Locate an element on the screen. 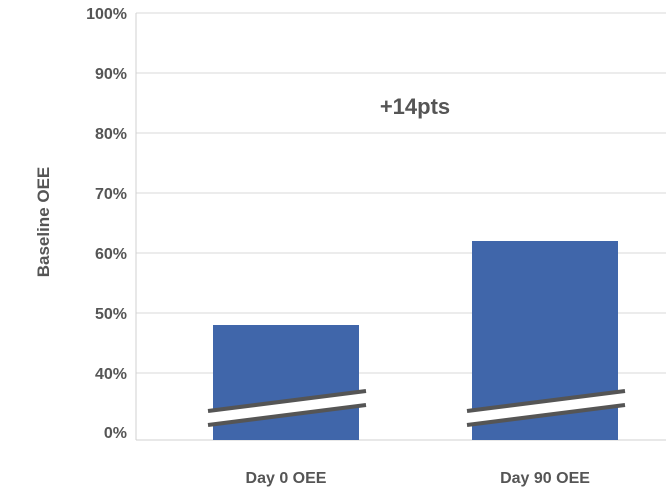 This screenshot has height=489, width=666. y-tick-label: 40% is located at coordinates (111, 374).